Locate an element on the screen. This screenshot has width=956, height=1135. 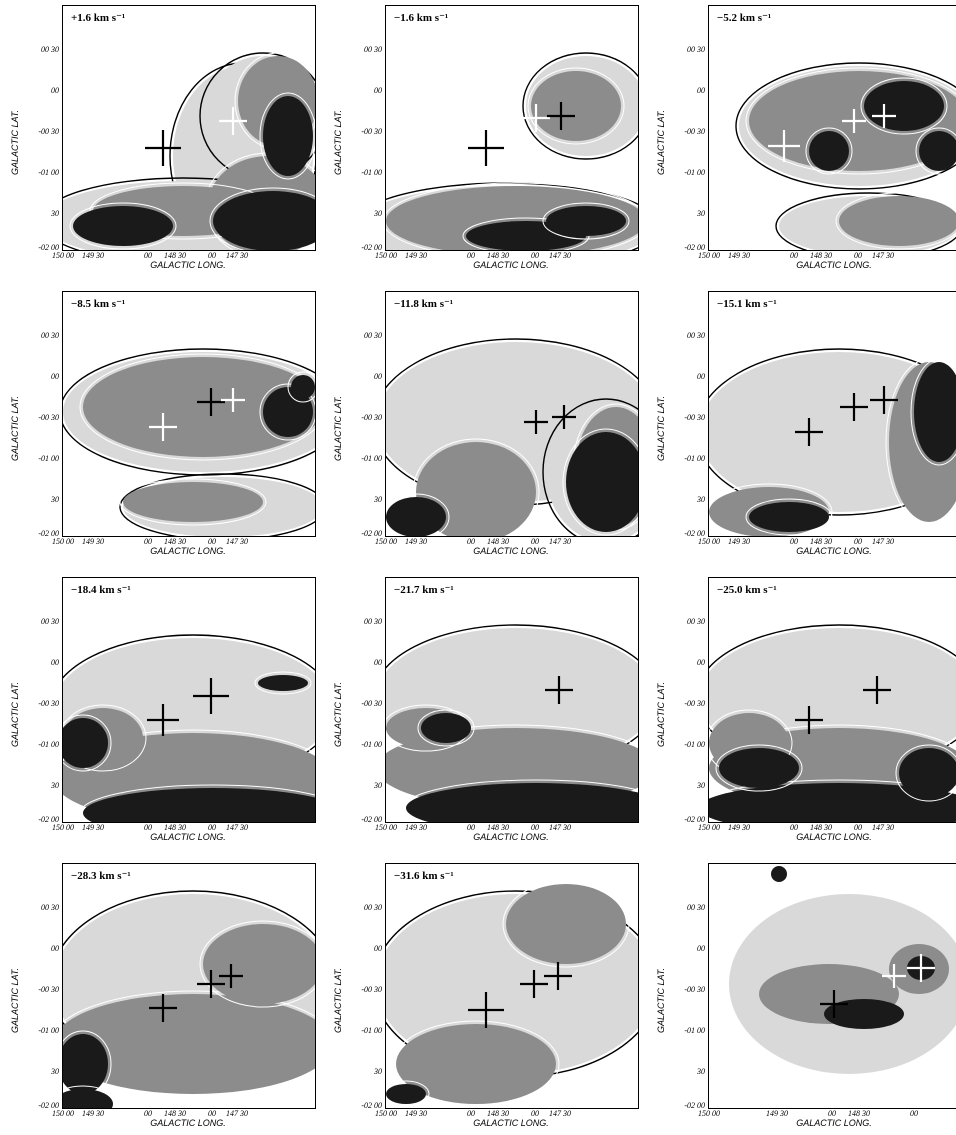
x-tick-label: 149 30 is located at coordinates (416, 255).